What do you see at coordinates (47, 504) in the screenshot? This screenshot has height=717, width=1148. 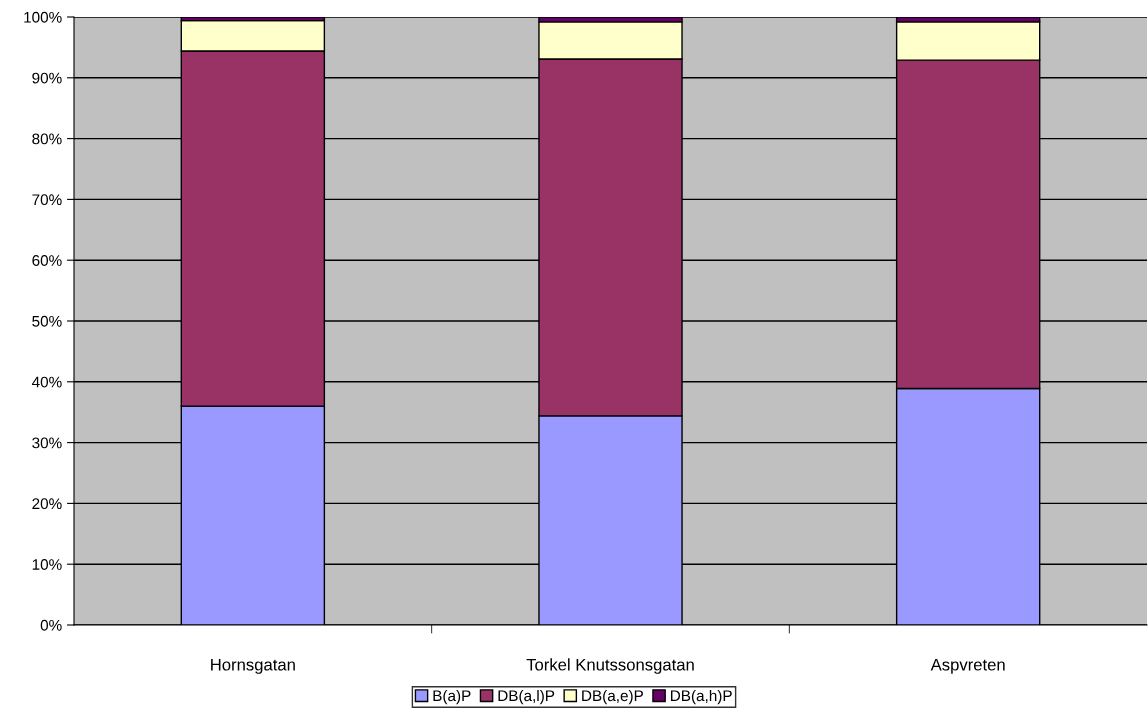 I see `y-tick-label: 20%` at bounding box center [47, 504].